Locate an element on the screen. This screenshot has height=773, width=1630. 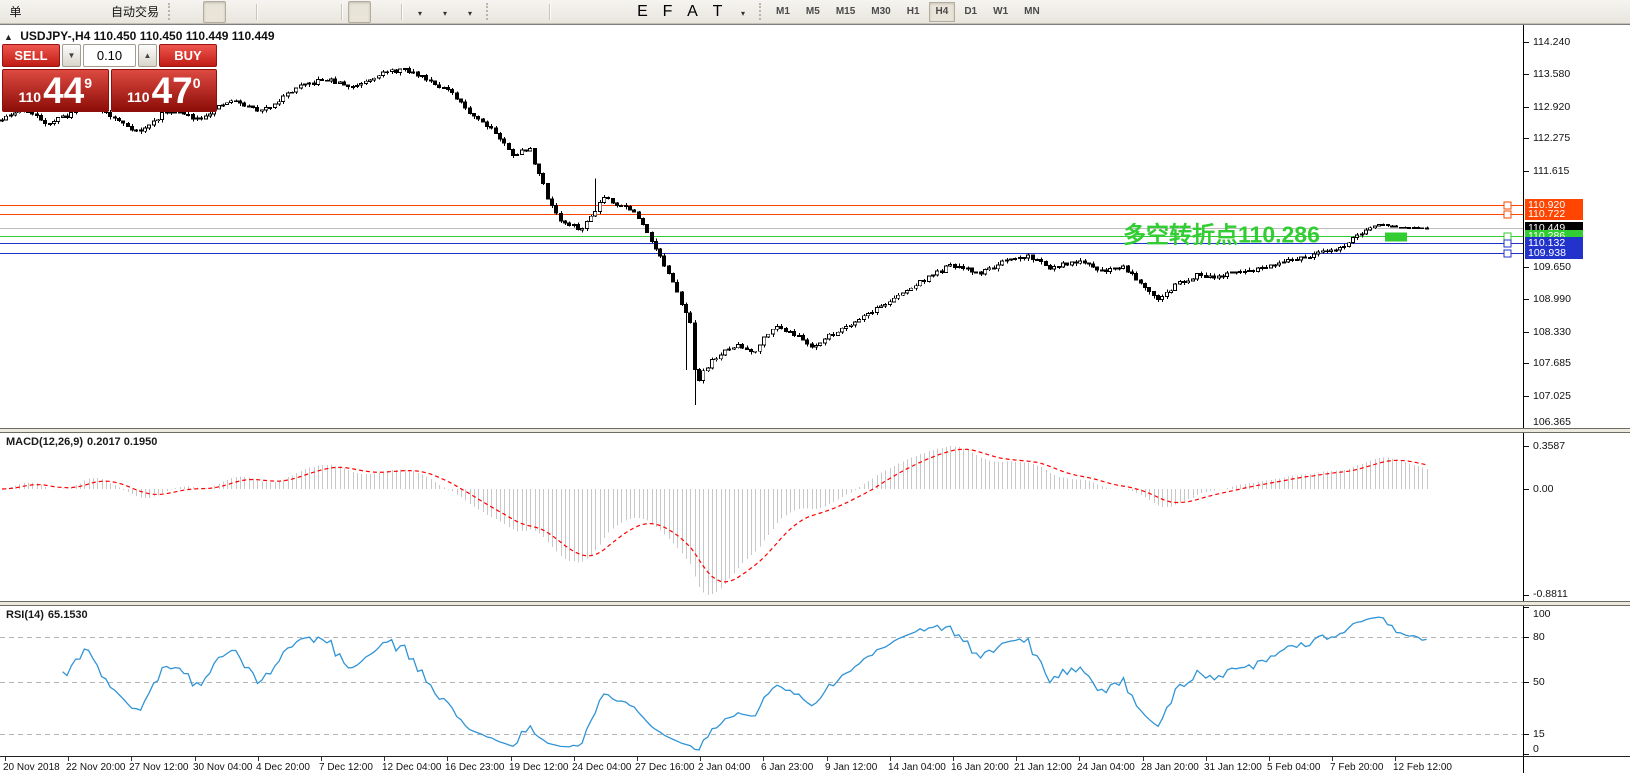
price-line-tag: 110.132 is located at coordinates (1554, 243).